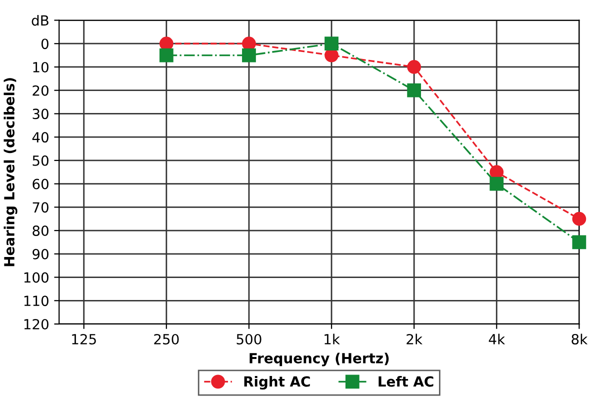 The image size is (591, 405). What do you see at coordinates (36, 277) in the screenshot?
I see `y-tick-label: 100` at bounding box center [36, 277].